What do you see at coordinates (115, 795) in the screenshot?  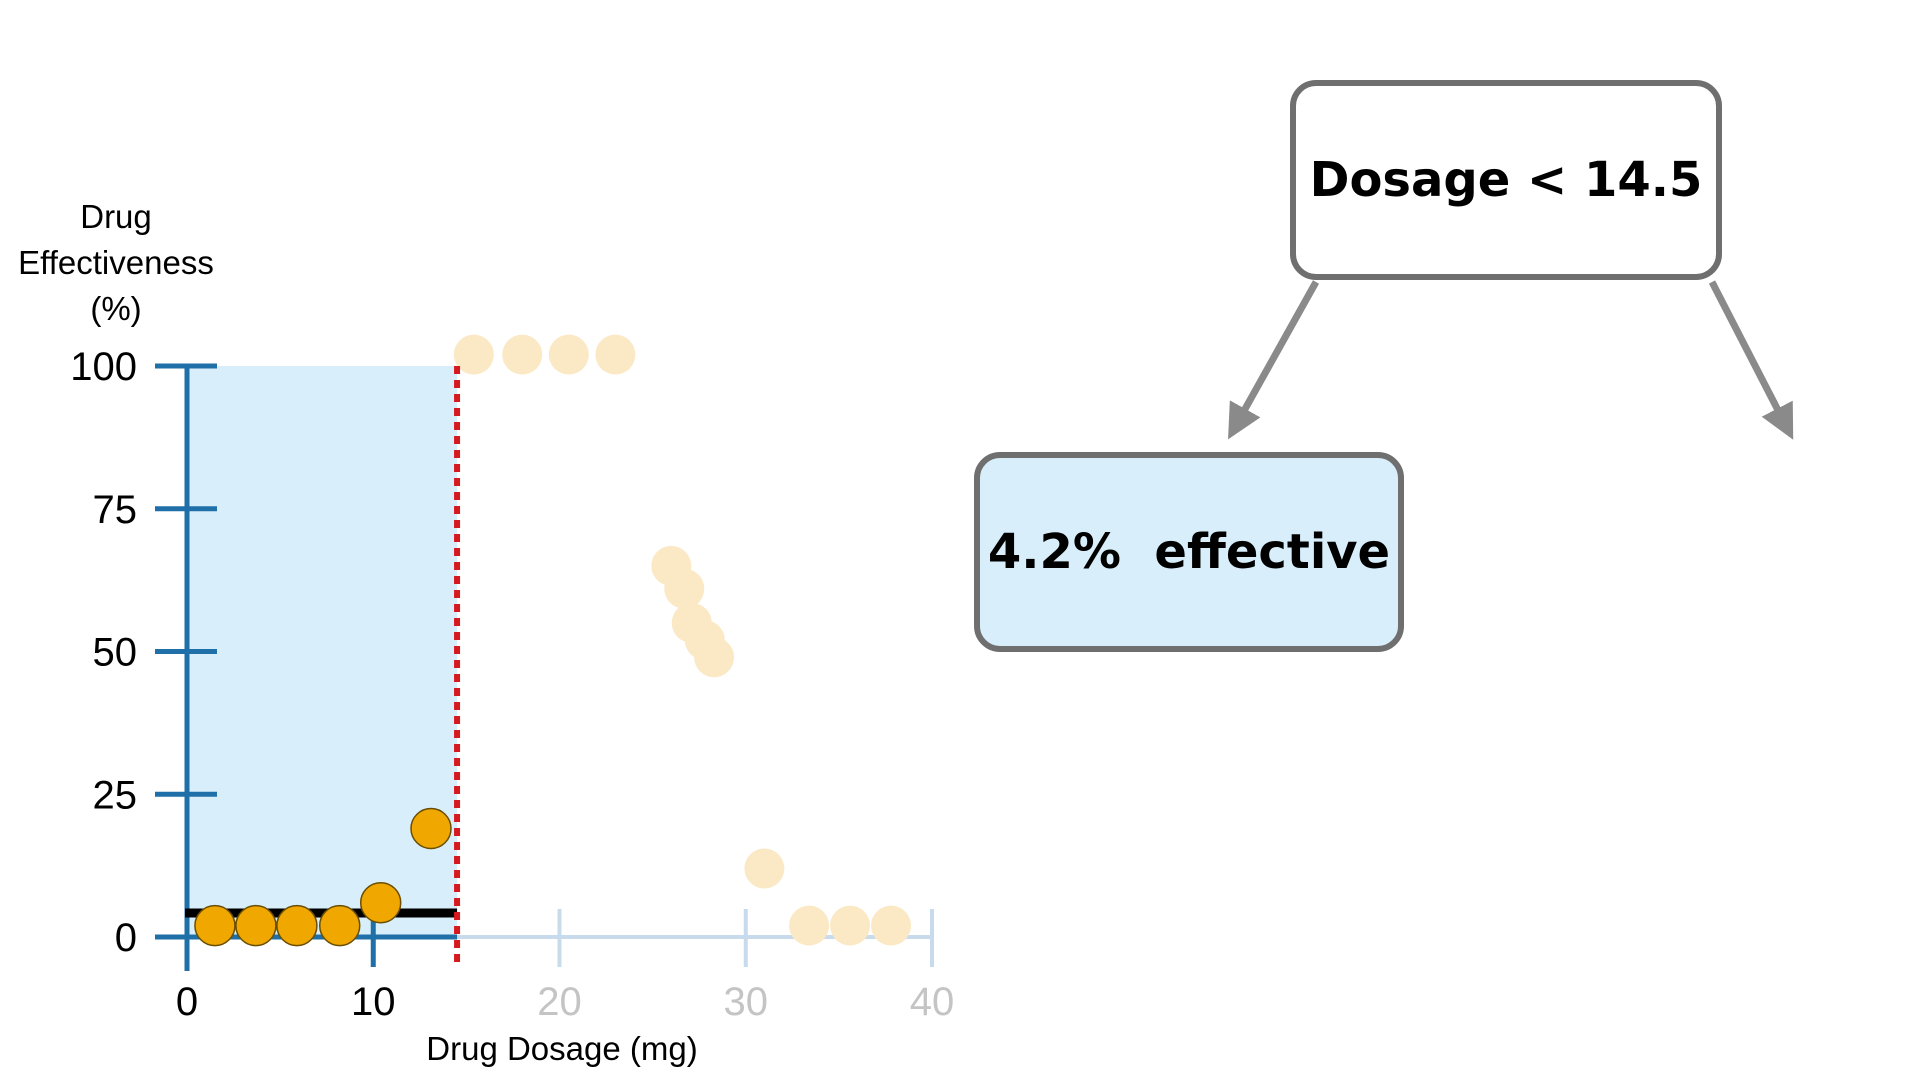 I see `y-tick-label: 25` at bounding box center [115, 795].